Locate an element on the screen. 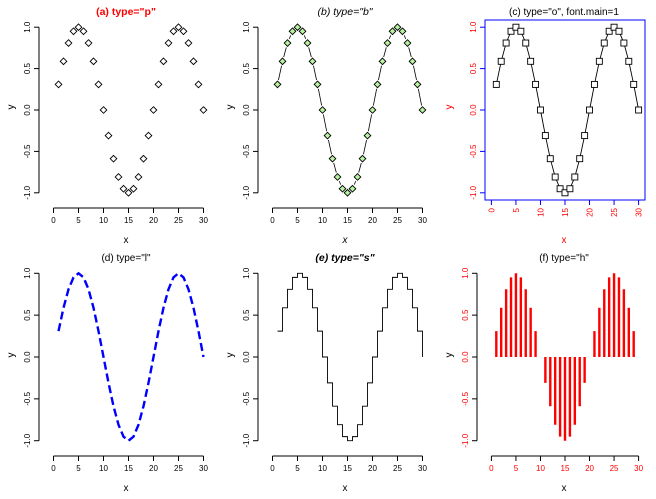  panel-a-y-tick-label: 0.0 is located at coordinates (27, 110).